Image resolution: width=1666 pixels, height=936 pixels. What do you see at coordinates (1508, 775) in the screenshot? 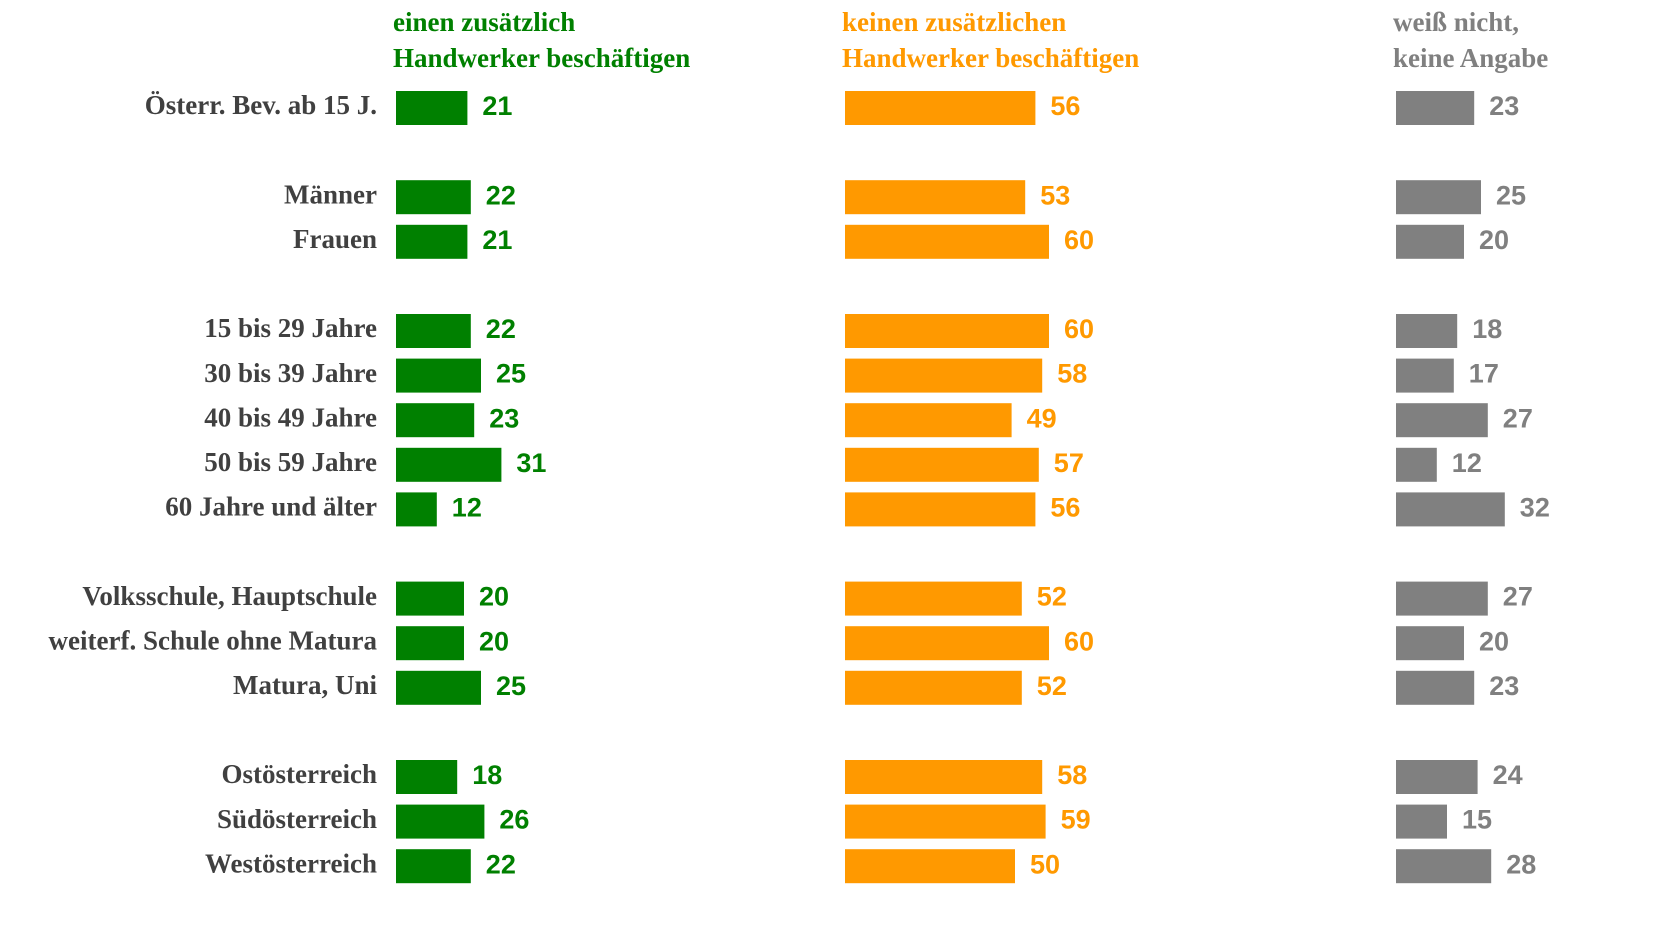
I see `value-label: 24` at bounding box center [1508, 775].